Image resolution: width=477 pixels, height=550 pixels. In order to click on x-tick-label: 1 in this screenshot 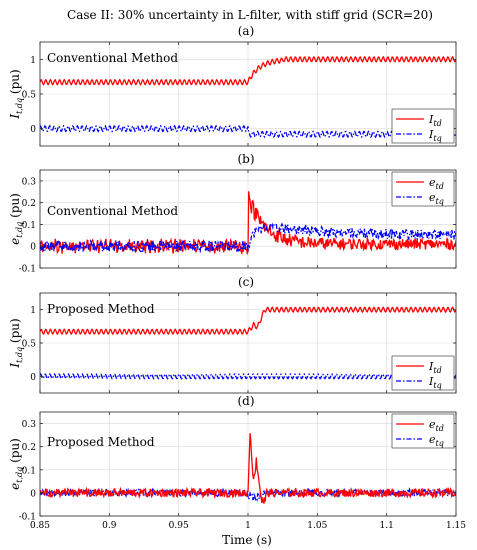, I will do `click(248, 526)`.